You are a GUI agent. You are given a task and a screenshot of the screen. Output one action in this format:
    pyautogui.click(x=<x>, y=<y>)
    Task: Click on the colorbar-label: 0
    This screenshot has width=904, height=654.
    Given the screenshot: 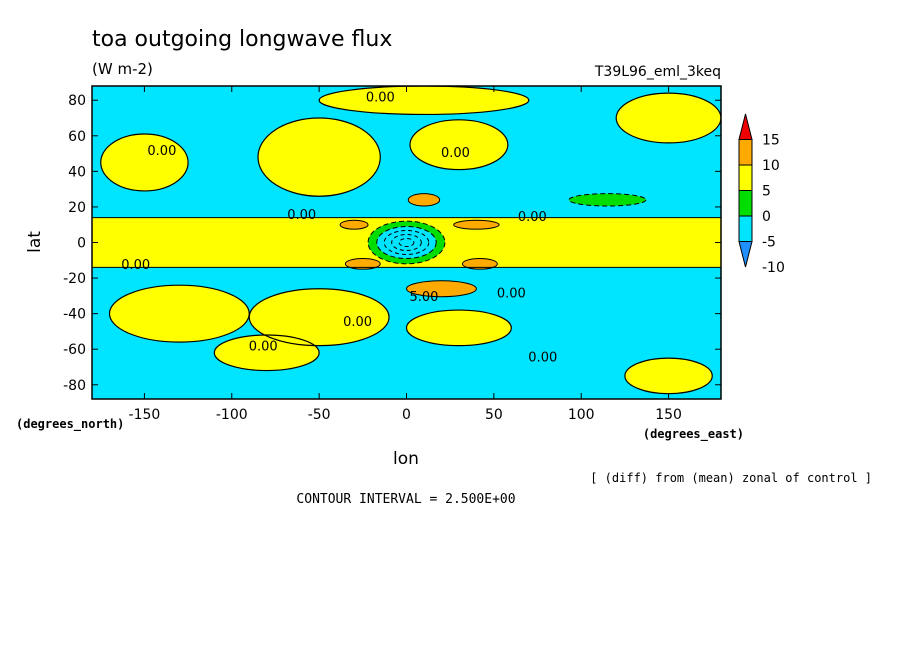 What is the action you would take?
    pyautogui.click(x=766, y=217)
    